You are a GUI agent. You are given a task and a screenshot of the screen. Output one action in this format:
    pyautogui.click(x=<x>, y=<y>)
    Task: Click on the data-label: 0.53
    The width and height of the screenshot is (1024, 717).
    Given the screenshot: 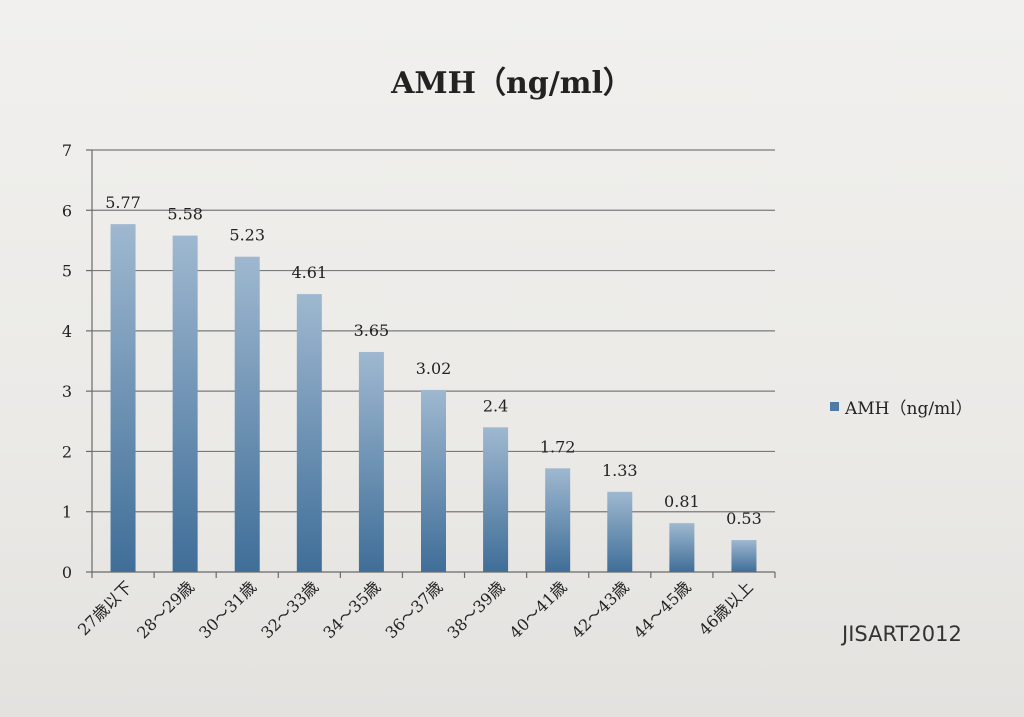 What is the action you would take?
    pyautogui.click(x=744, y=518)
    